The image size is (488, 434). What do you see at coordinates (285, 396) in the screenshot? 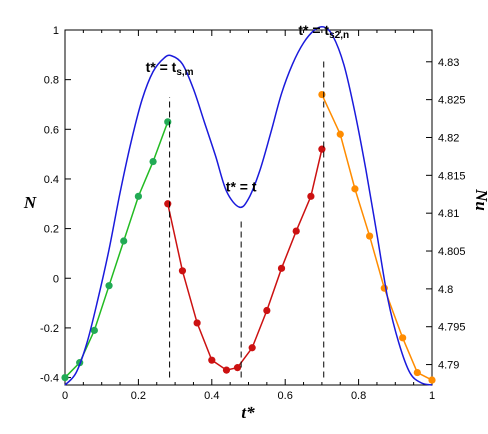
I see `x-tick-label: 0.6` at bounding box center [285, 396].